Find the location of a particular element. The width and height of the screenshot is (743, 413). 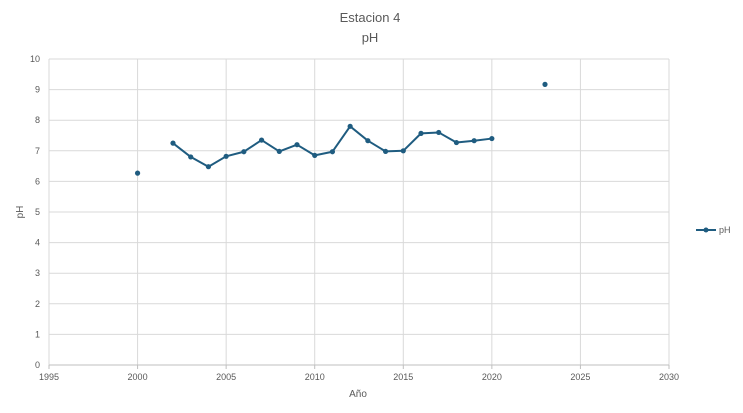

series-line is located at coordinates (332, 146).